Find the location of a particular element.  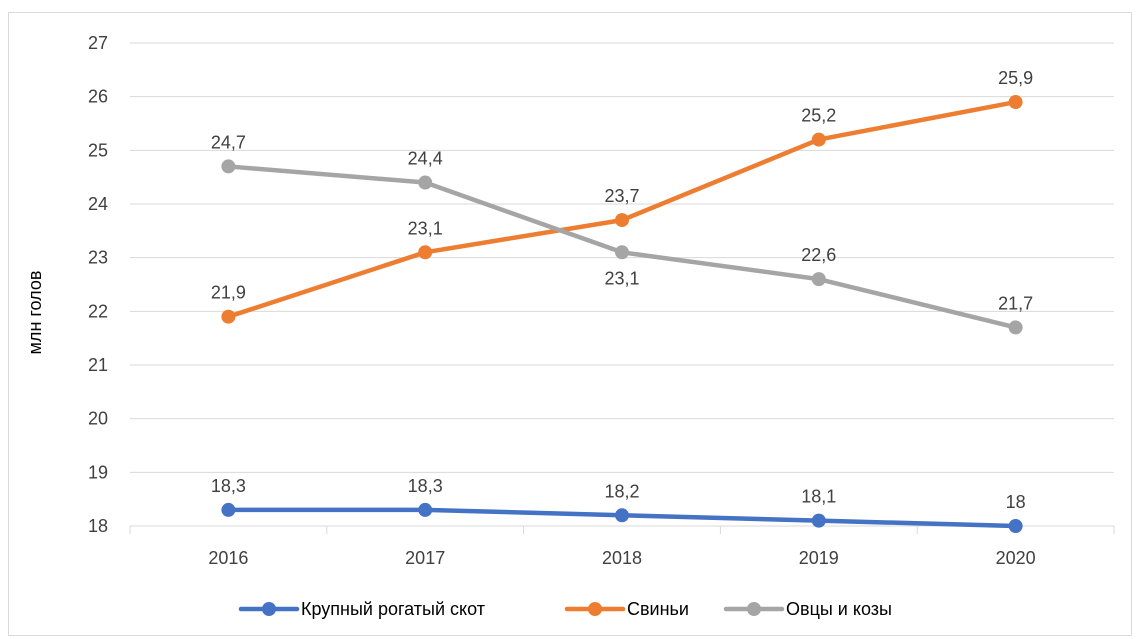

y-tick-label: 19 is located at coordinates (98, 472).